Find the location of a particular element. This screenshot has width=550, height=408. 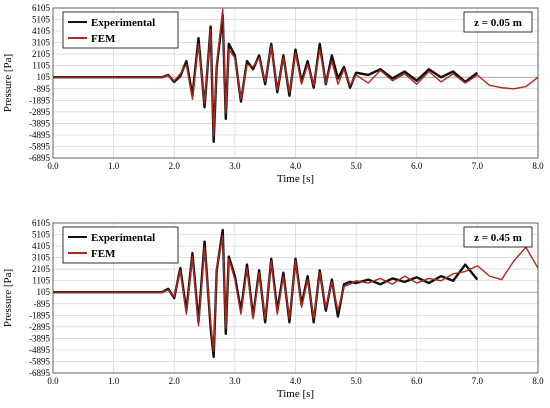

panel-label: z = 0.05 m is located at coordinates (498, 23).